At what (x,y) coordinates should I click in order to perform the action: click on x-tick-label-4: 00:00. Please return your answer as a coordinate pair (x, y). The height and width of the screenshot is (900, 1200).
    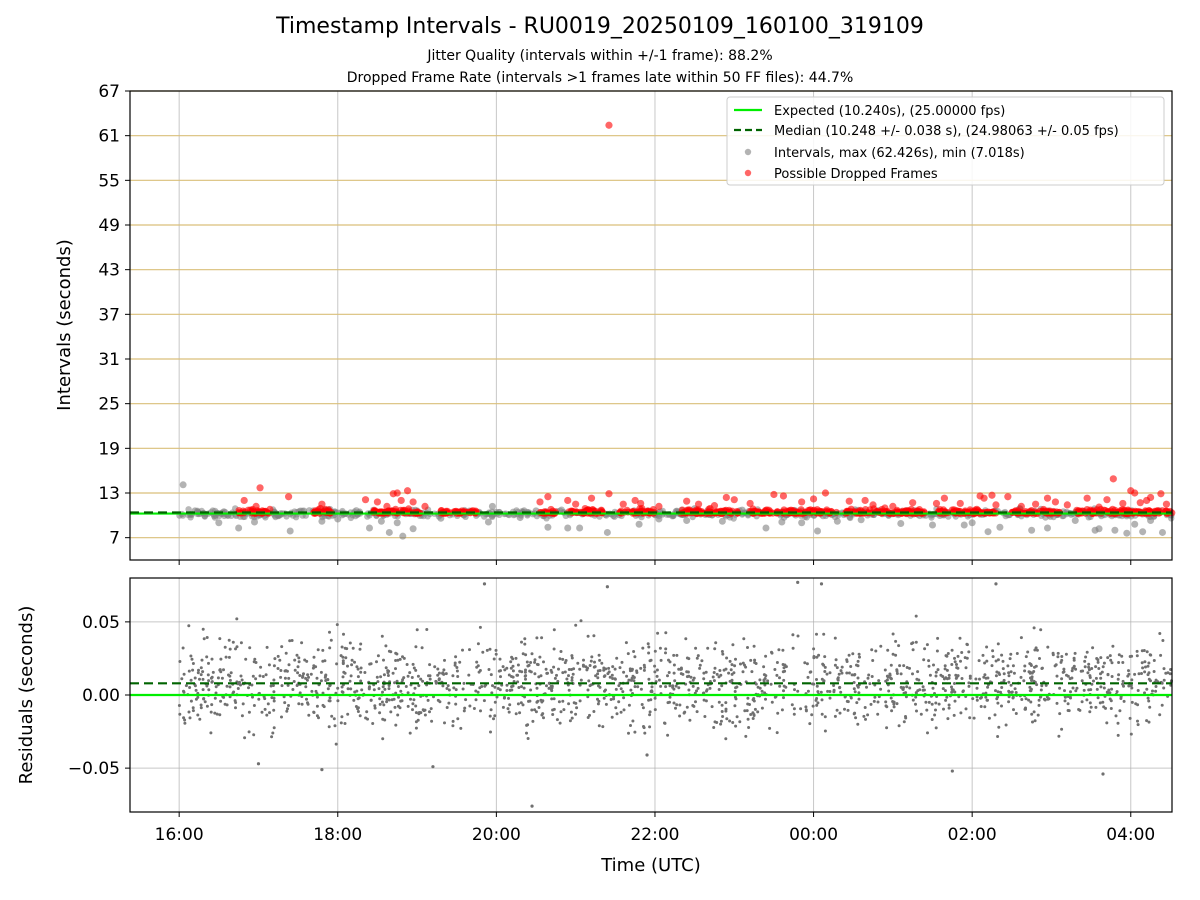
    Looking at the image, I should click on (813, 835).